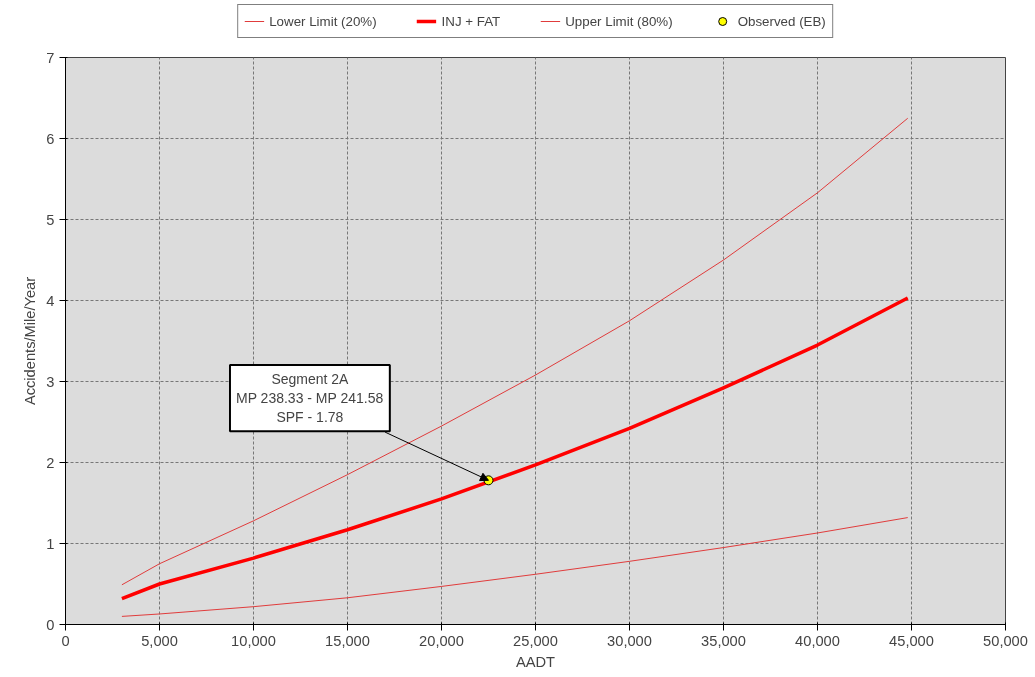 The width and height of the screenshot is (1035, 677). What do you see at coordinates (817, 640) in the screenshot?
I see `x-tick-label: 40,000` at bounding box center [817, 640].